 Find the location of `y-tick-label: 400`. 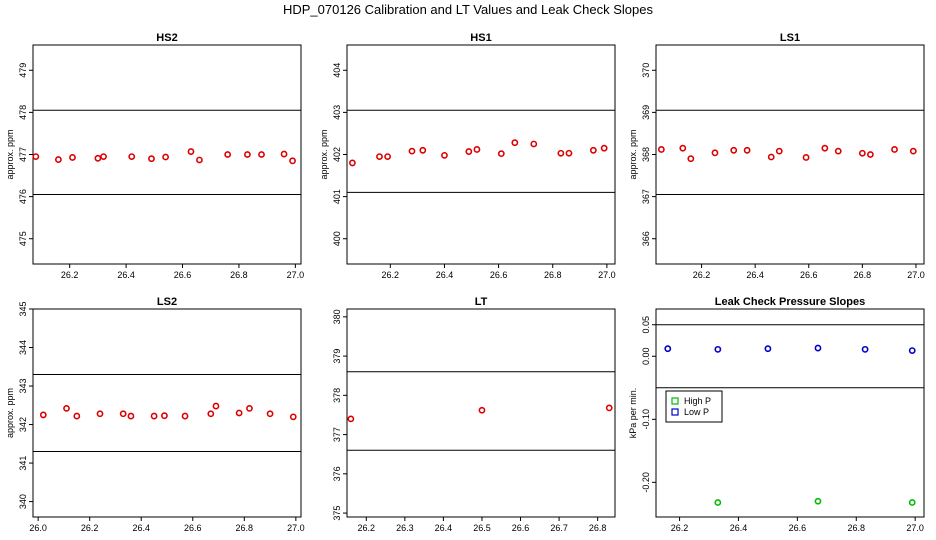

y-tick-label: 400 is located at coordinates (337, 238).